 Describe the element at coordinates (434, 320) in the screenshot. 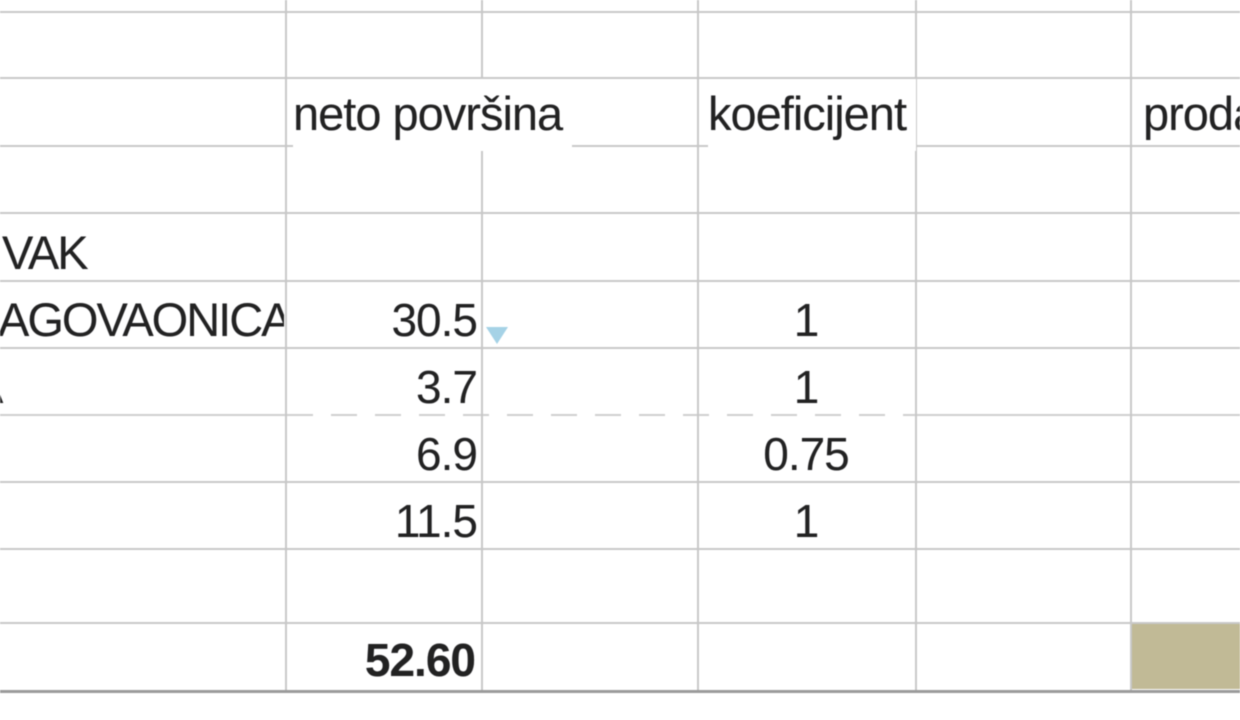

I see `cell-neto-row1: 30.5` at that location.